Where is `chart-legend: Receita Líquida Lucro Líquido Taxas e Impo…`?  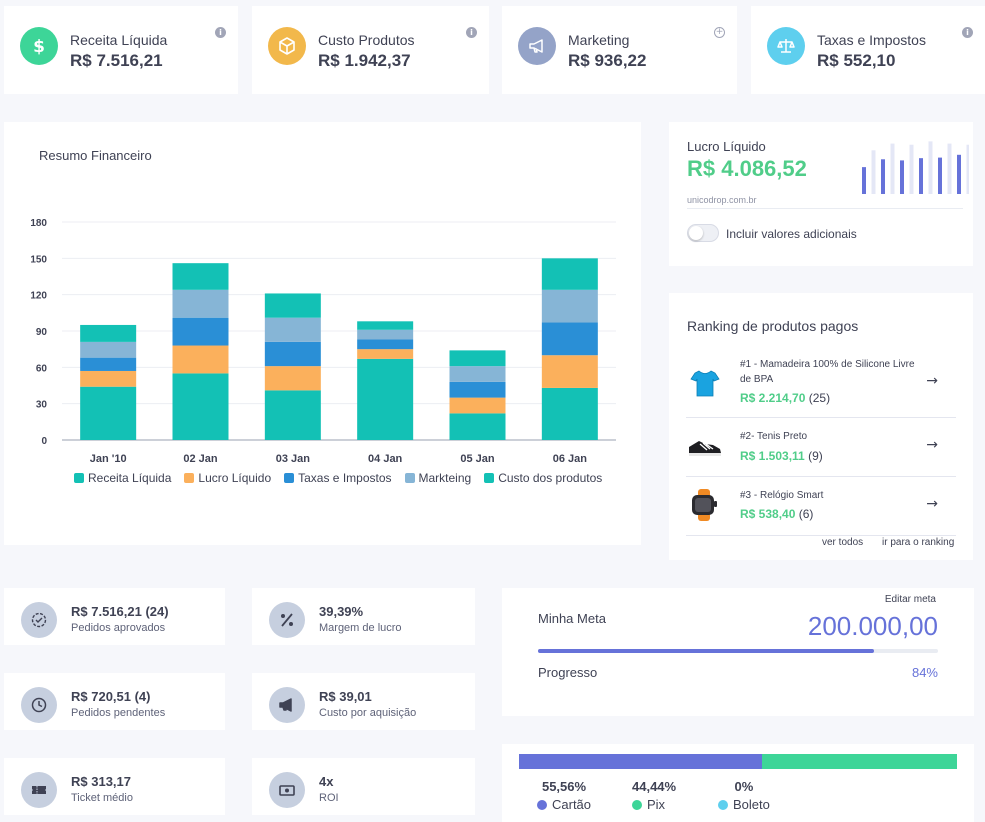 chart-legend: Receita Líquida Lucro Líquido Taxas e Impo… is located at coordinates (338, 478).